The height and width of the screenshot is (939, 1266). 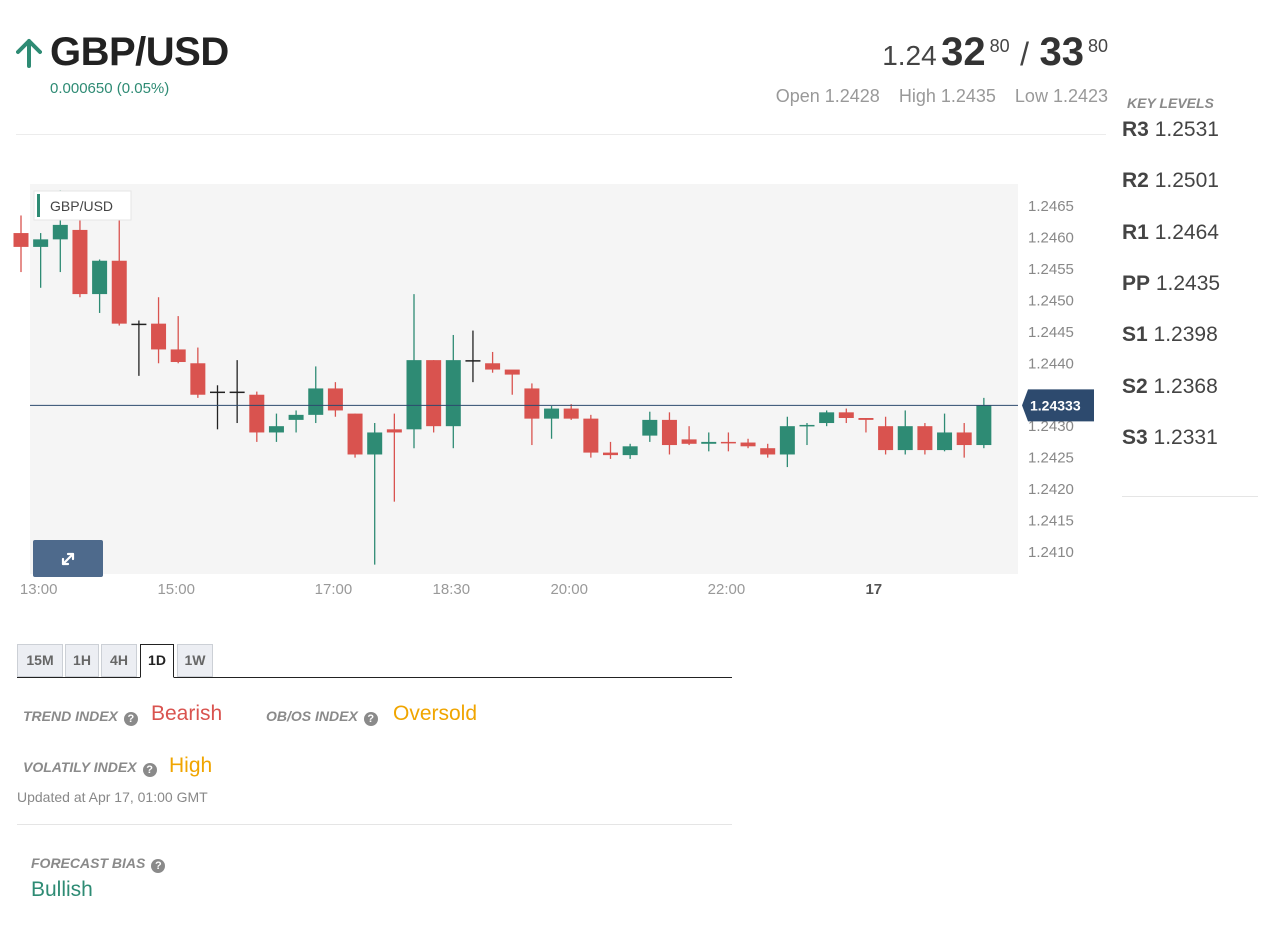 I want to click on high-value: High 1.2435, so click(x=947, y=96).